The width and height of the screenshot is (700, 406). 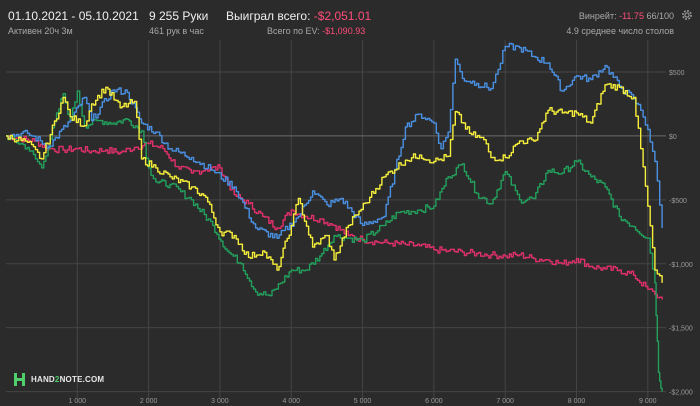 What do you see at coordinates (681, 265) in the screenshot?
I see `y-tick-label: -$1,000` at bounding box center [681, 265].